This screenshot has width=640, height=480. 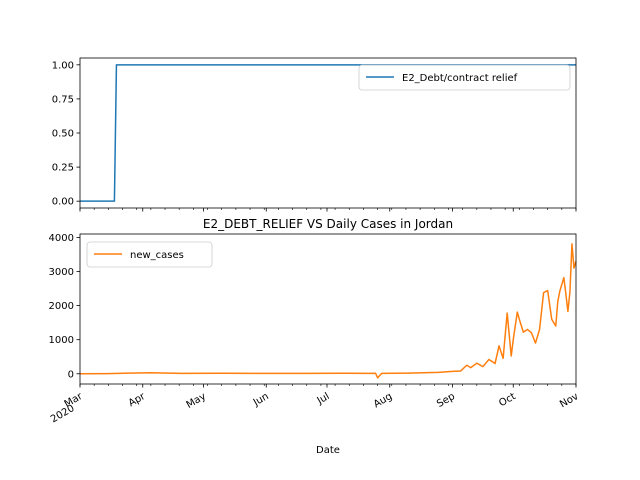 What do you see at coordinates (63, 65) in the screenshot?
I see `top-y-tick-label: 1.00` at bounding box center [63, 65].